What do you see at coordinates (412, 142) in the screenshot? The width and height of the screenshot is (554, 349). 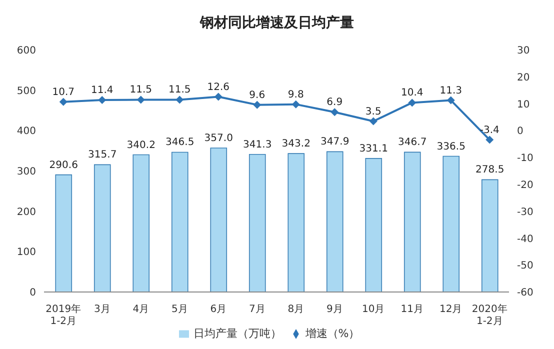 I see `data-label: 346.7` at bounding box center [412, 142].